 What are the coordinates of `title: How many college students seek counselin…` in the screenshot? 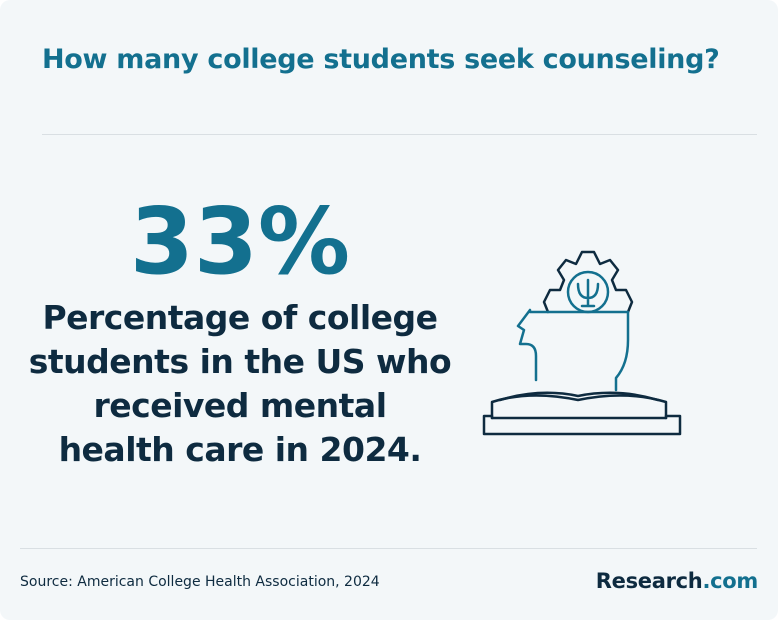 It's located at (381, 59).